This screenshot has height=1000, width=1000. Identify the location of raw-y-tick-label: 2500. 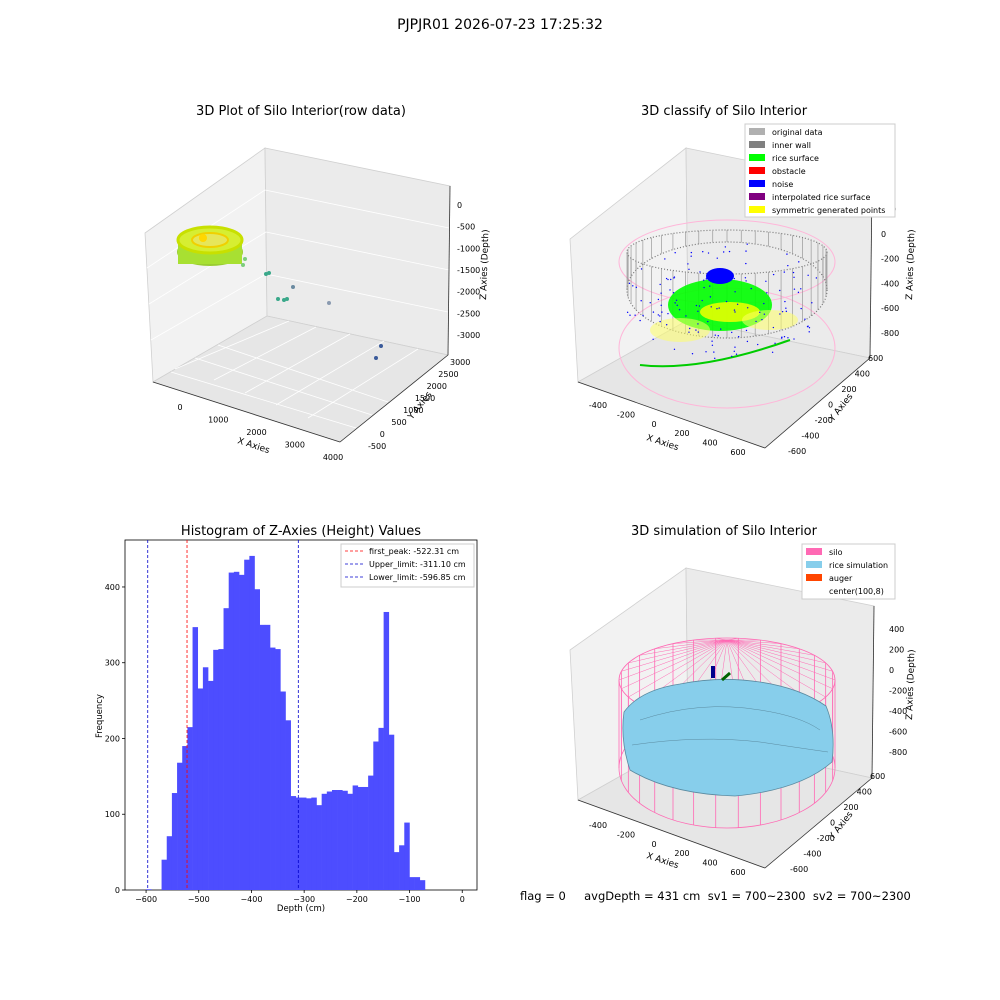
(448, 374).